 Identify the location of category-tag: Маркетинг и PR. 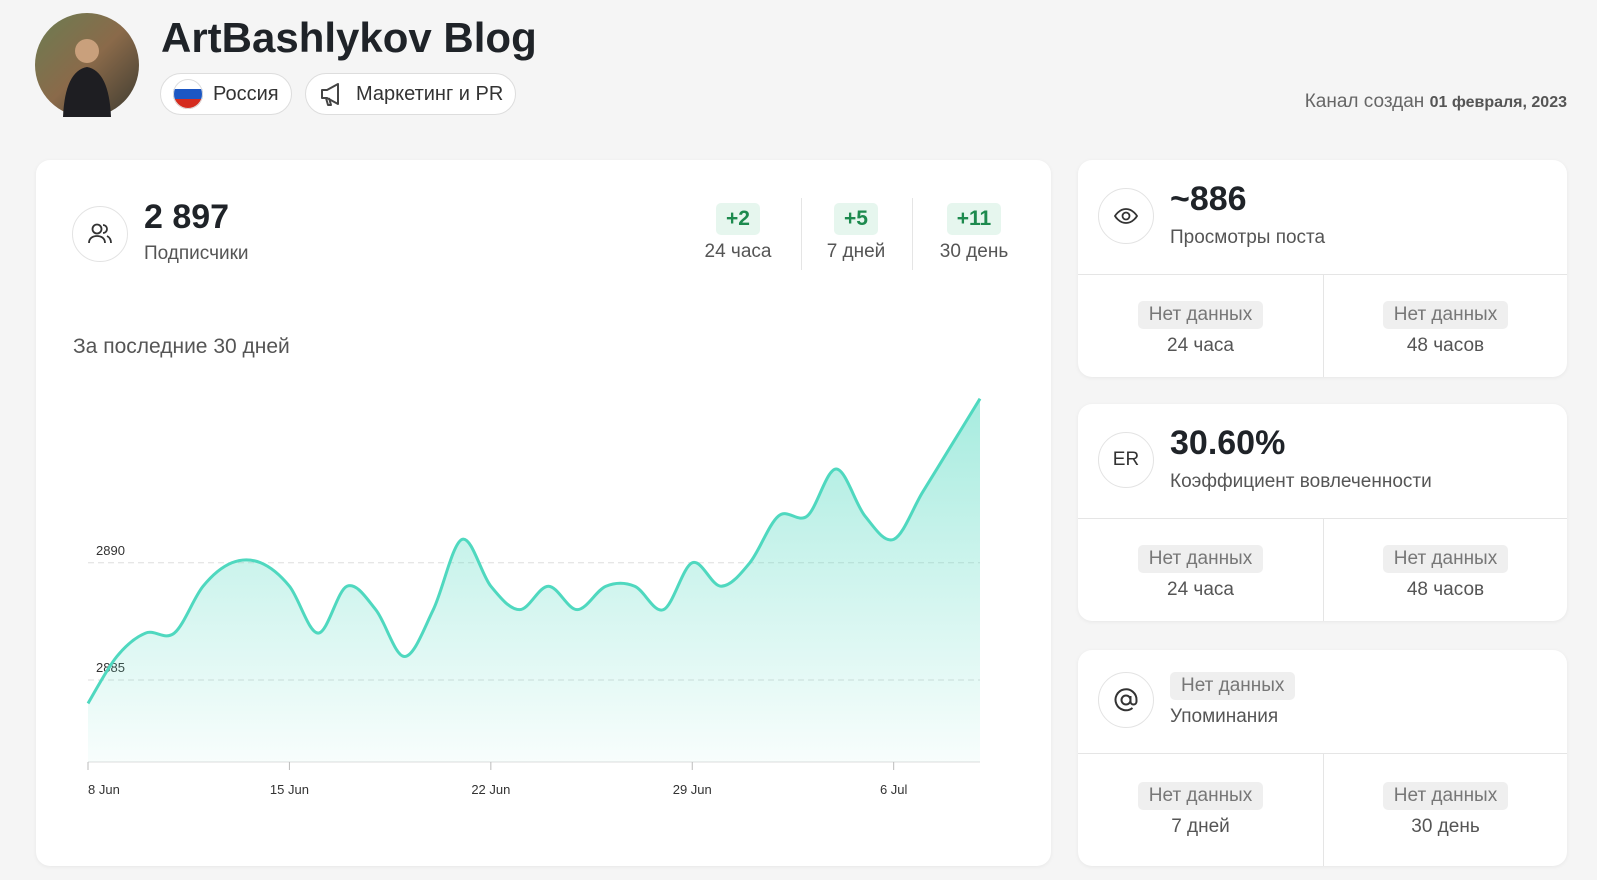
(411, 94).